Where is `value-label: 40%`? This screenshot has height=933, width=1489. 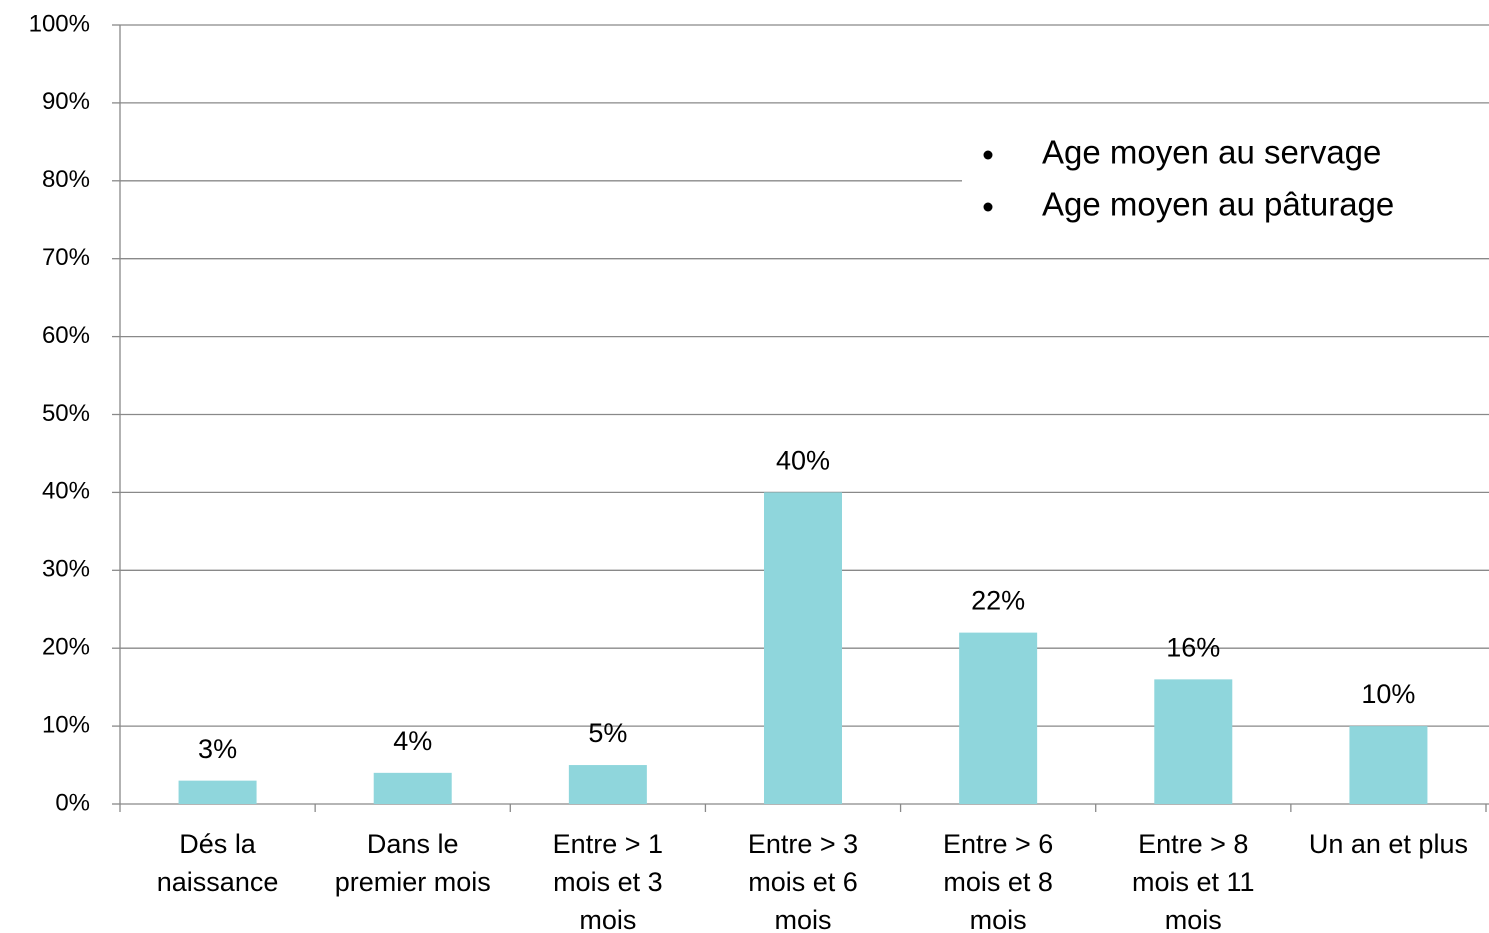 value-label: 40% is located at coordinates (803, 461).